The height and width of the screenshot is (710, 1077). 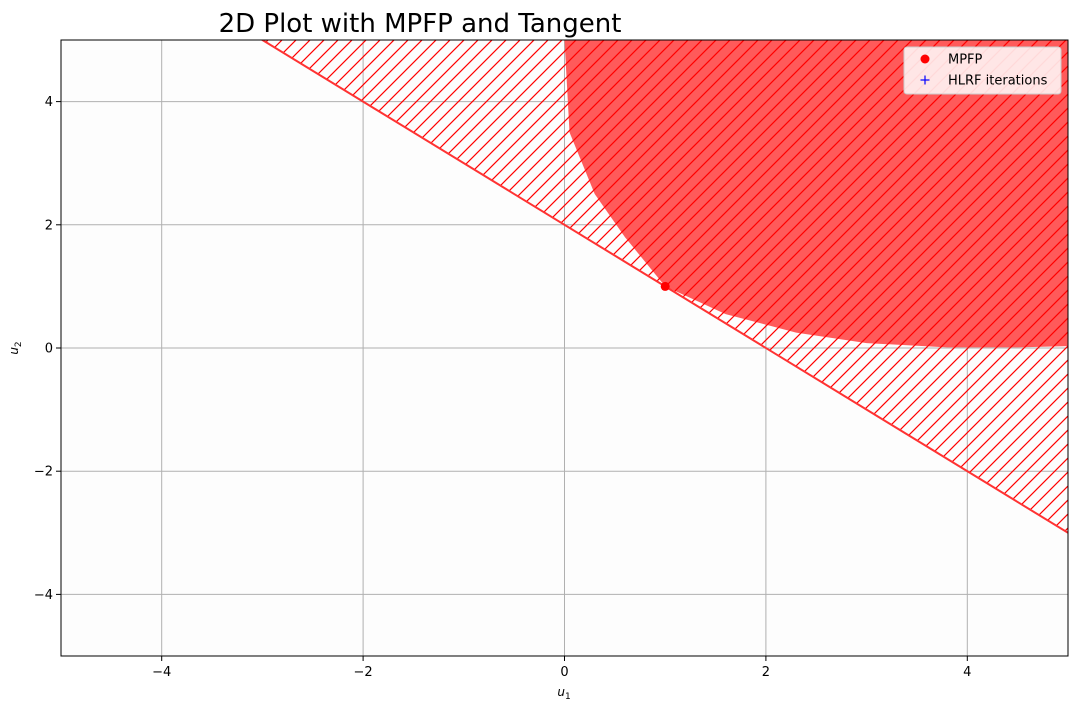 I want to click on legend-hlrf-marker, so click(x=925, y=80).